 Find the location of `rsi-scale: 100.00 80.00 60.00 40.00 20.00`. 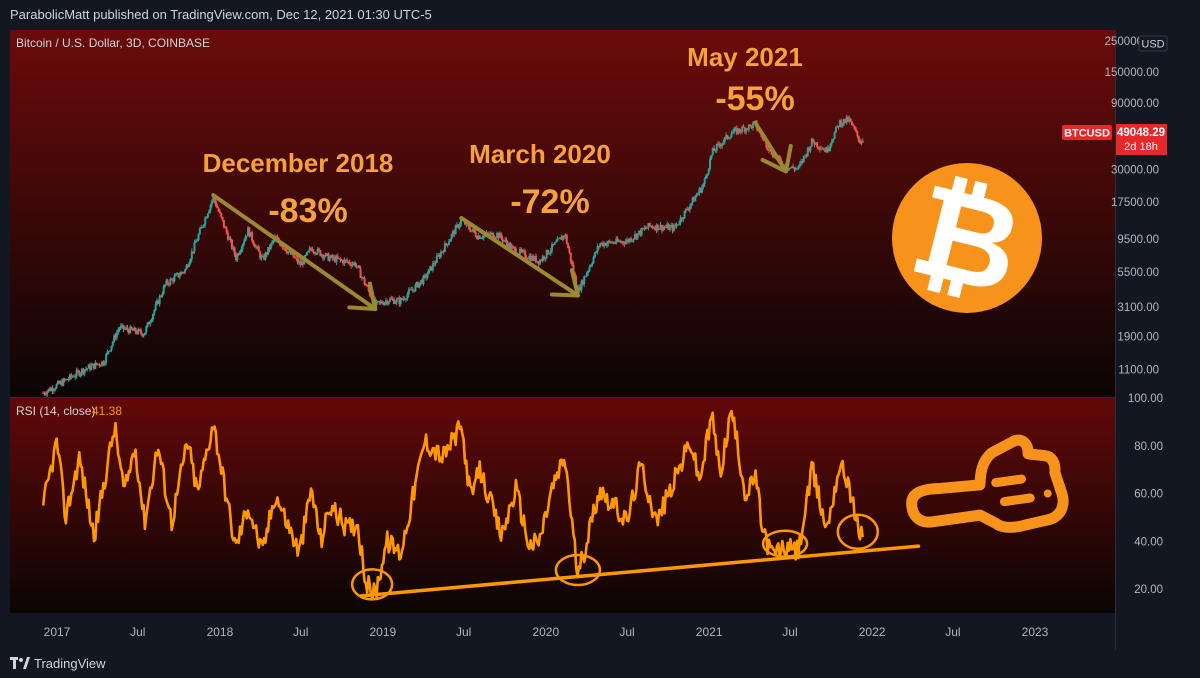

rsi-scale: 100.00 80.00 60.00 40.00 20.00 is located at coordinates (1145, 494).